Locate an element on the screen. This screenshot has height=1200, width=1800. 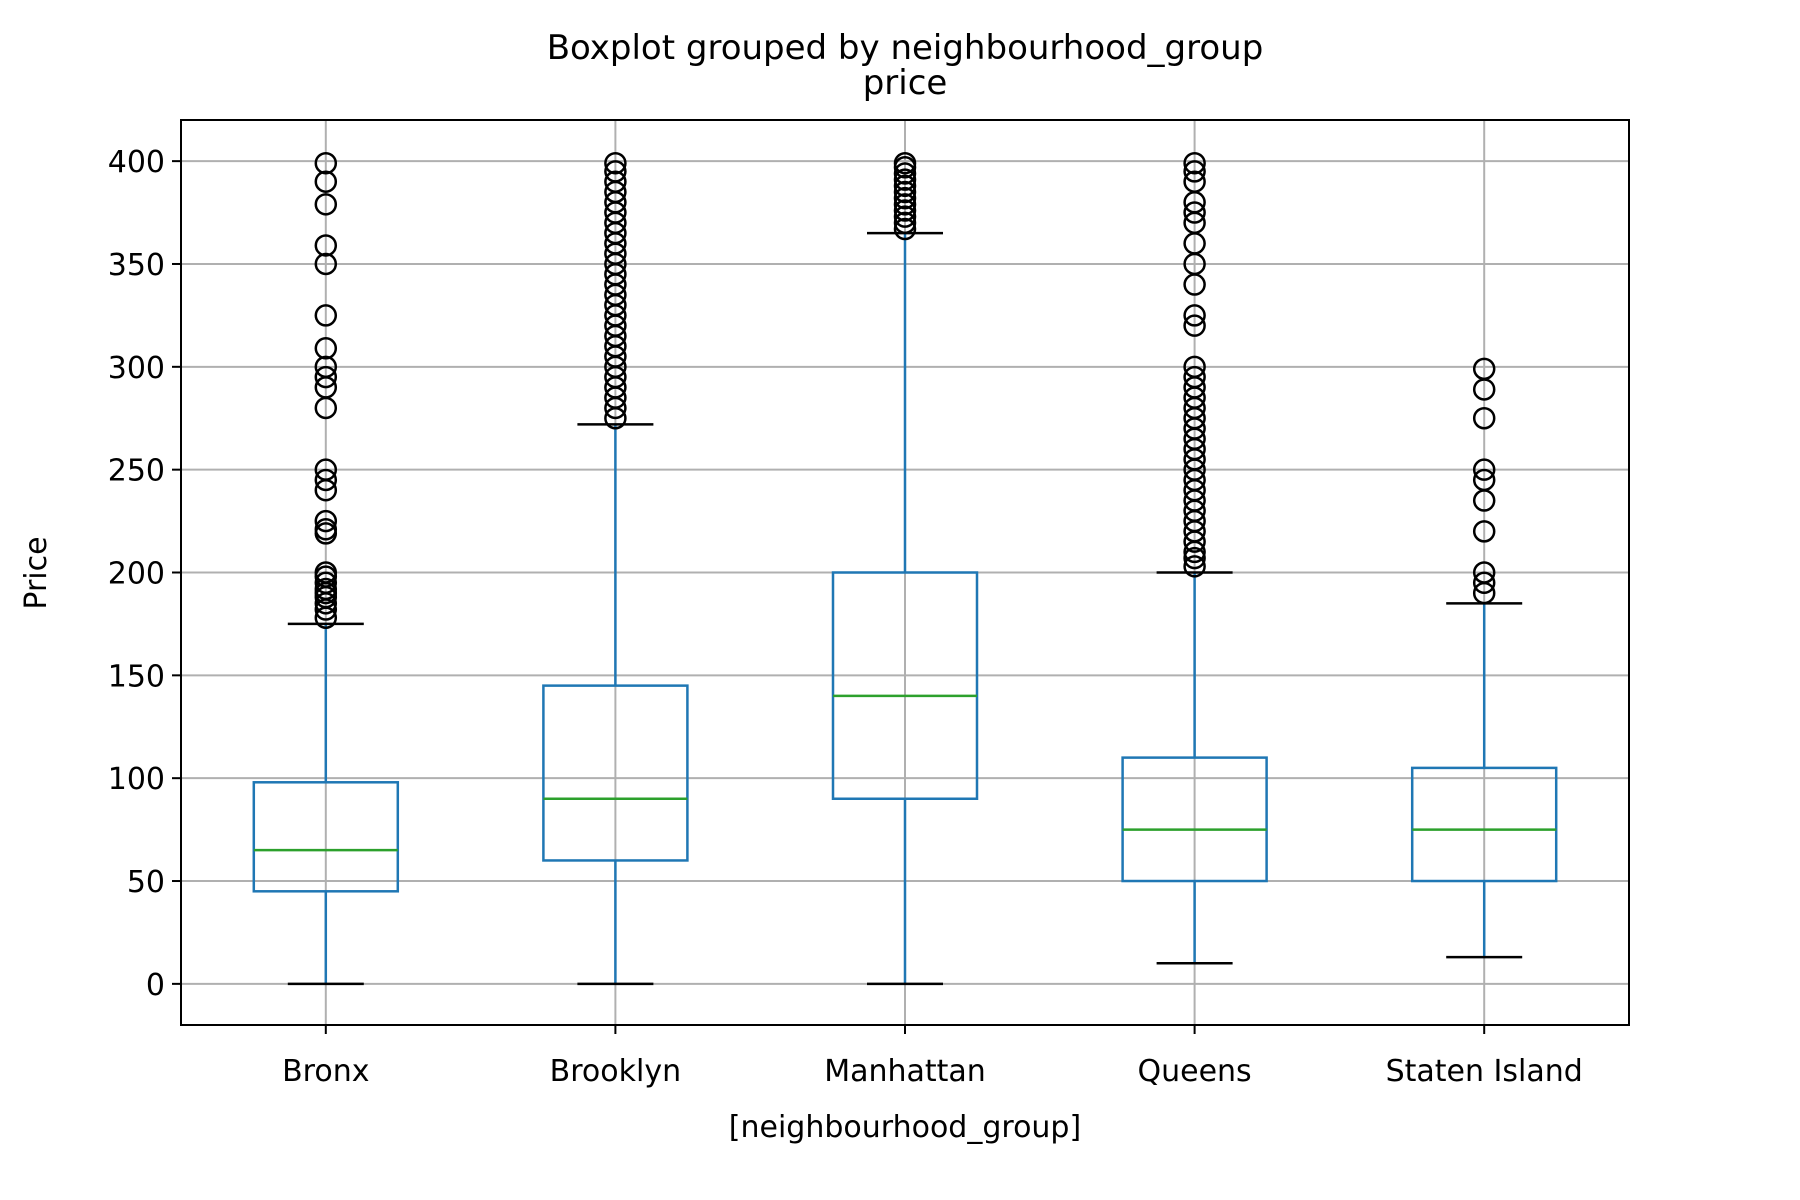
x-tick-label: Queens is located at coordinates (1195, 1071).